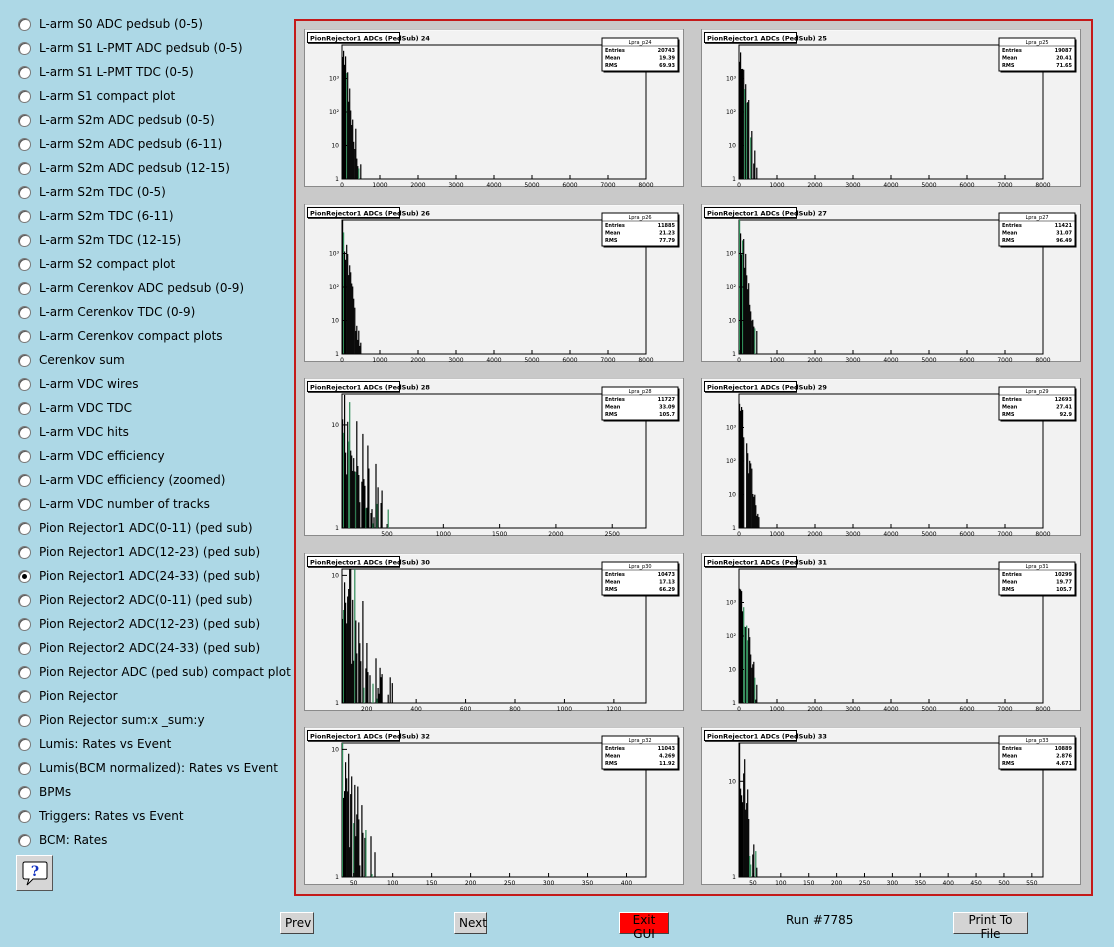  I want to click on sidebar-radio-item: Pion Rejector2 ADC(24-33) (ped sub), so click(153, 648).